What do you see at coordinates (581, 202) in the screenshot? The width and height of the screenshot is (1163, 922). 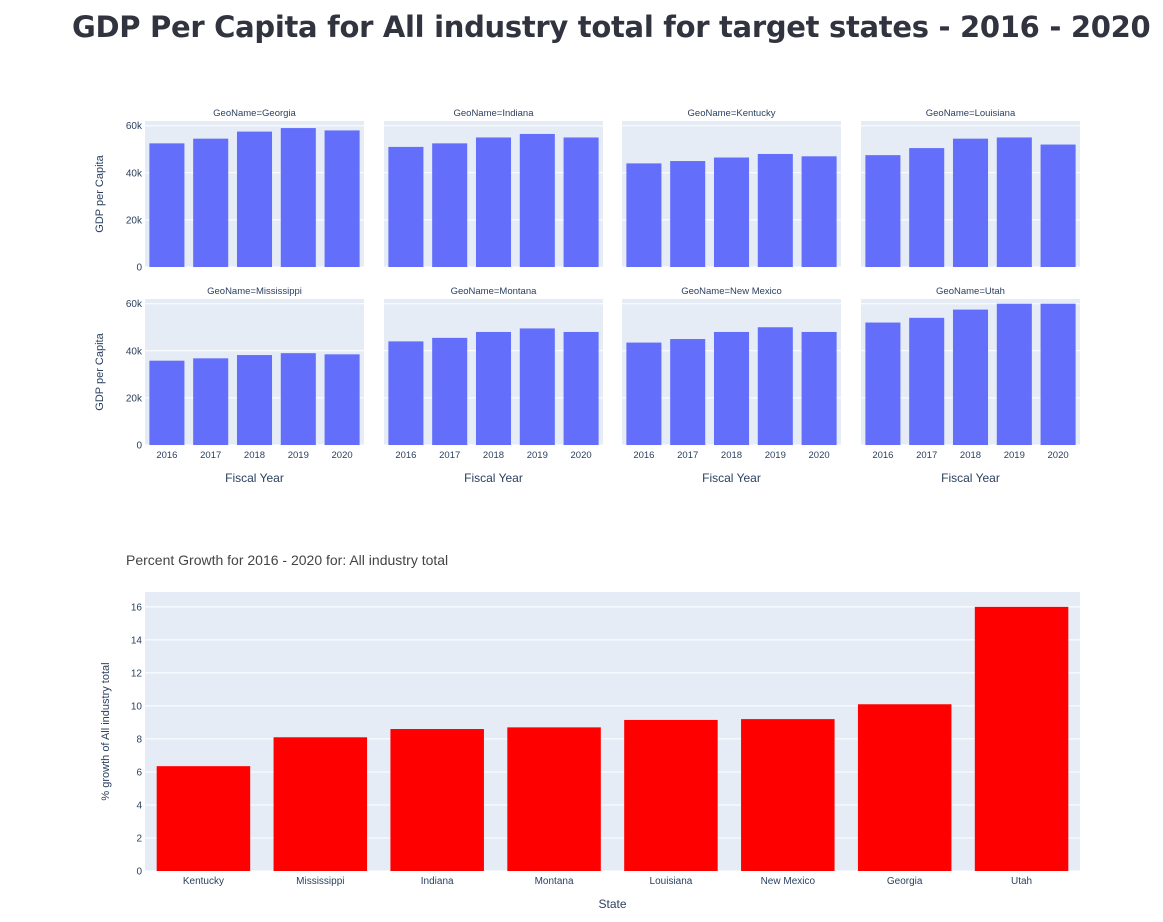 I see `bar-indiana-2020` at bounding box center [581, 202].